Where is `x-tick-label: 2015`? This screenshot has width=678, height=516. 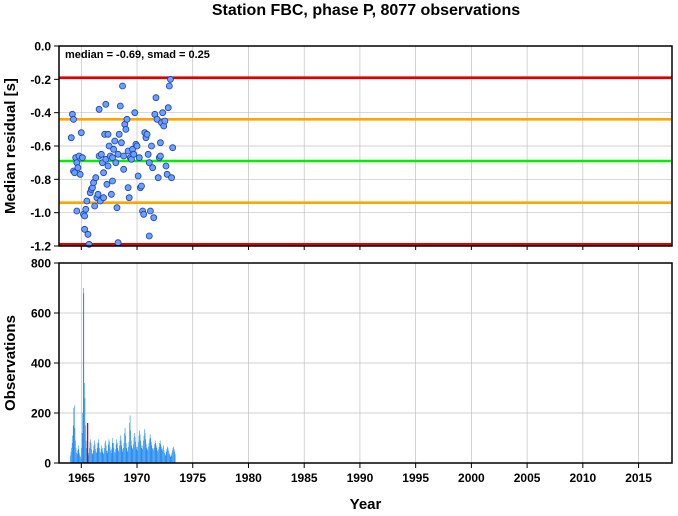 x-tick-label: 2015 is located at coordinates (638, 478).